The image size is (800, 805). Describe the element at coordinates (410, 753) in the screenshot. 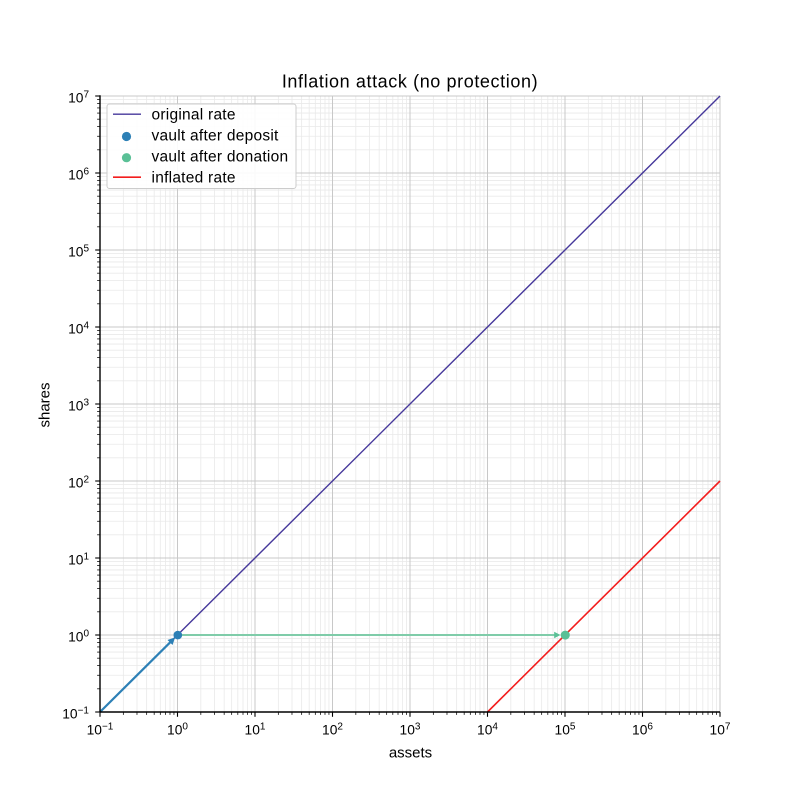

I see `svg-text: assets` at that location.